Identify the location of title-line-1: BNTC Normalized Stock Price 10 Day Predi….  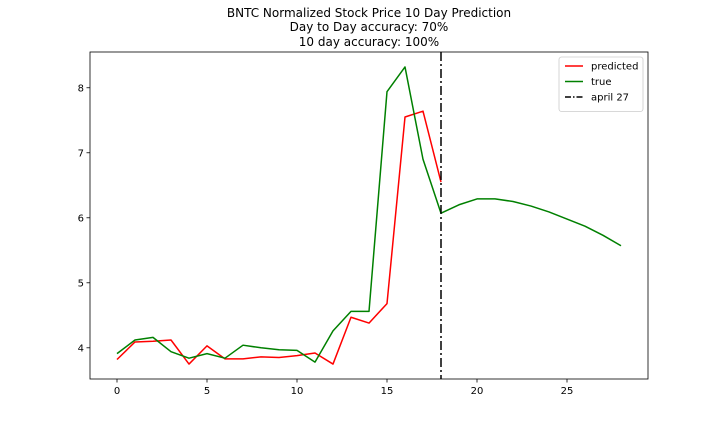
(369, 13).